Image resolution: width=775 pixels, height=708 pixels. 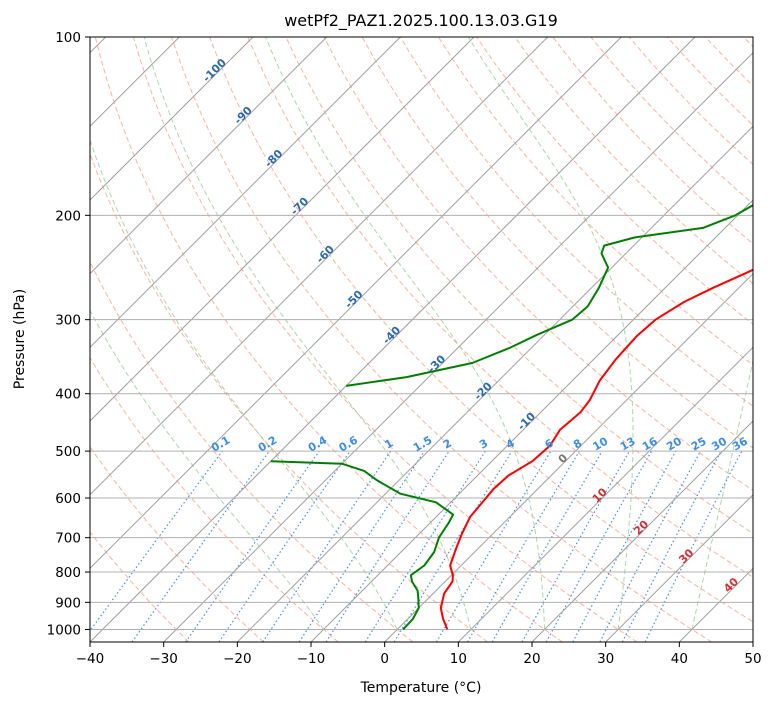 What do you see at coordinates (68, 321) in the screenshot?
I see `y-tick-label: 300` at bounding box center [68, 321].